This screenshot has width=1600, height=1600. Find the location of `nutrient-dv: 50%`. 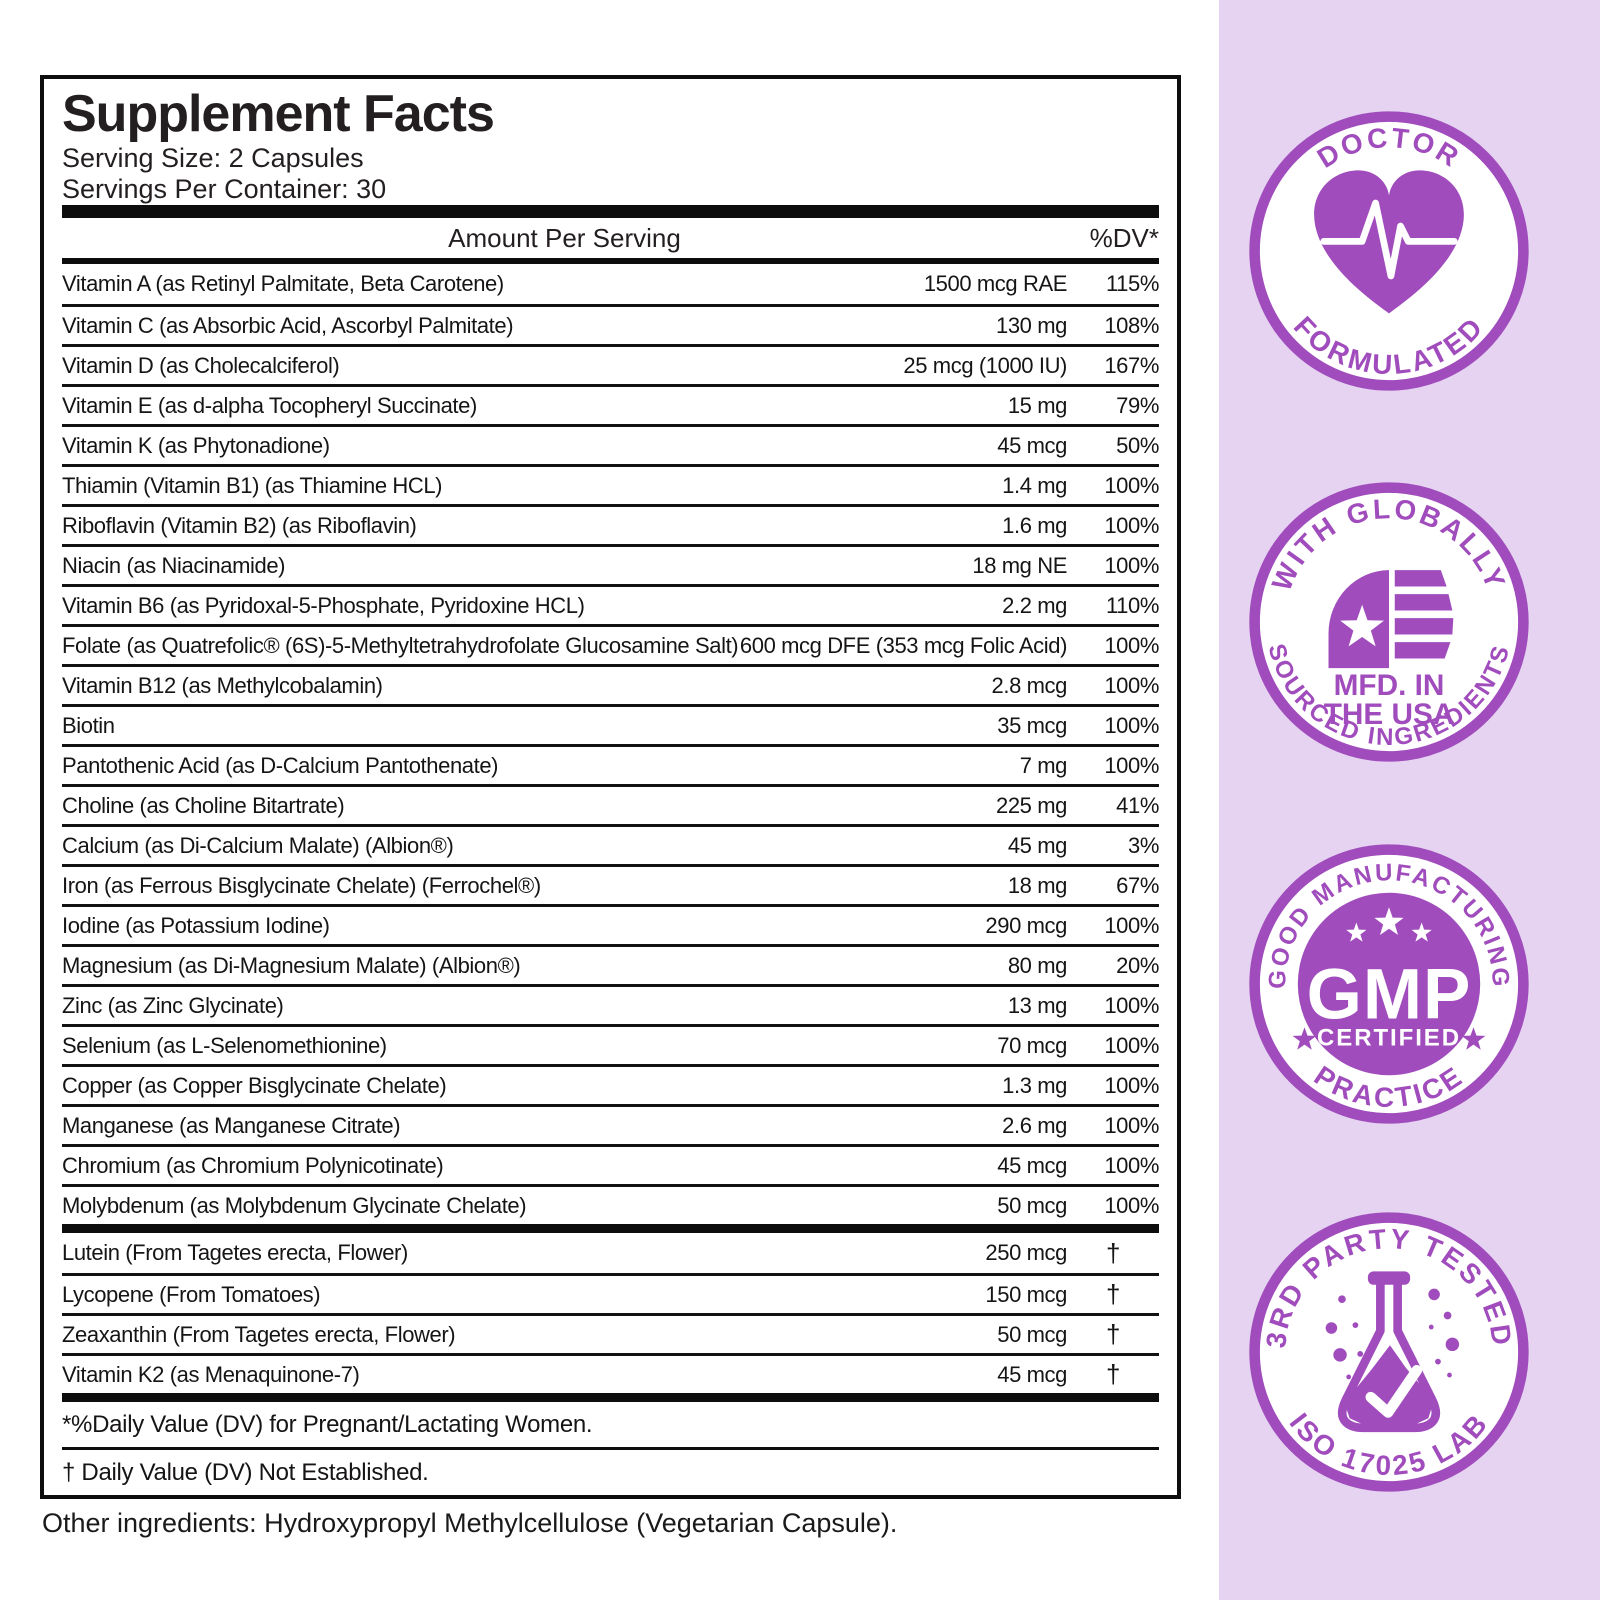

nutrient-dv: 50% is located at coordinates (1137, 445).